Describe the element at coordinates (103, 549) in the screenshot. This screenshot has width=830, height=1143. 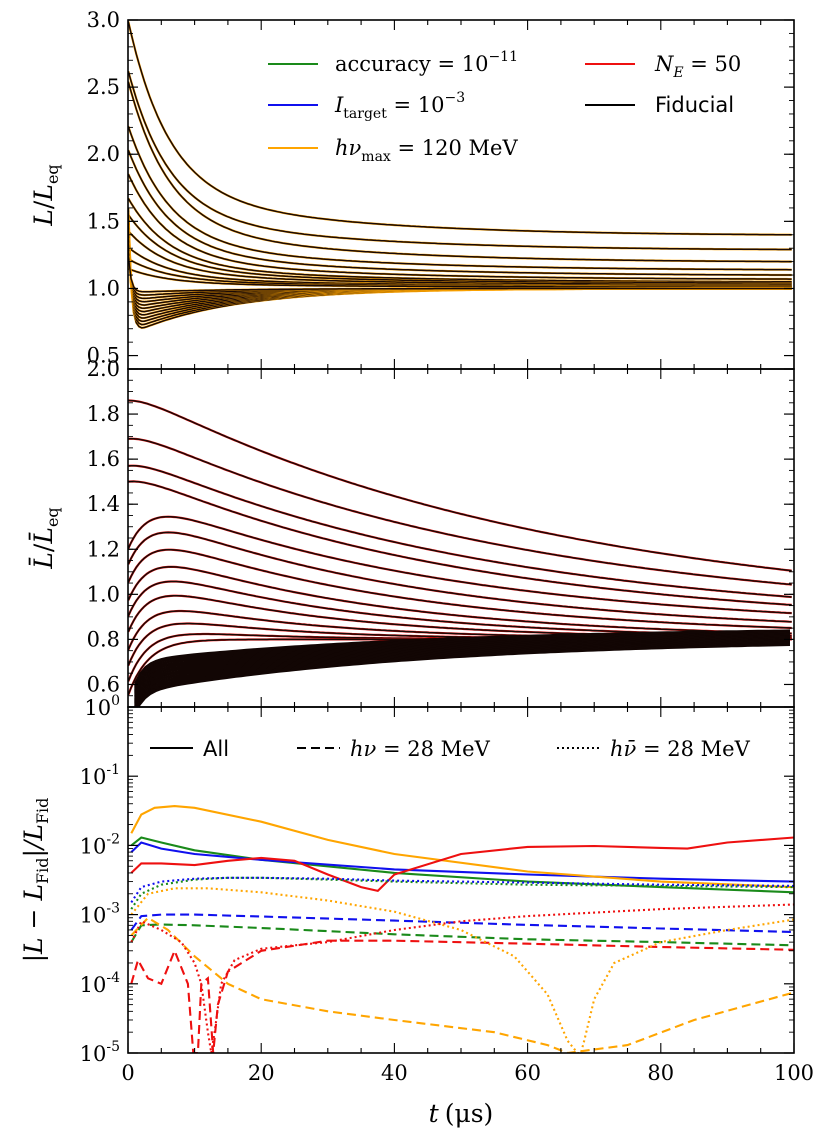
I see `ytick-label: 1.2` at that location.